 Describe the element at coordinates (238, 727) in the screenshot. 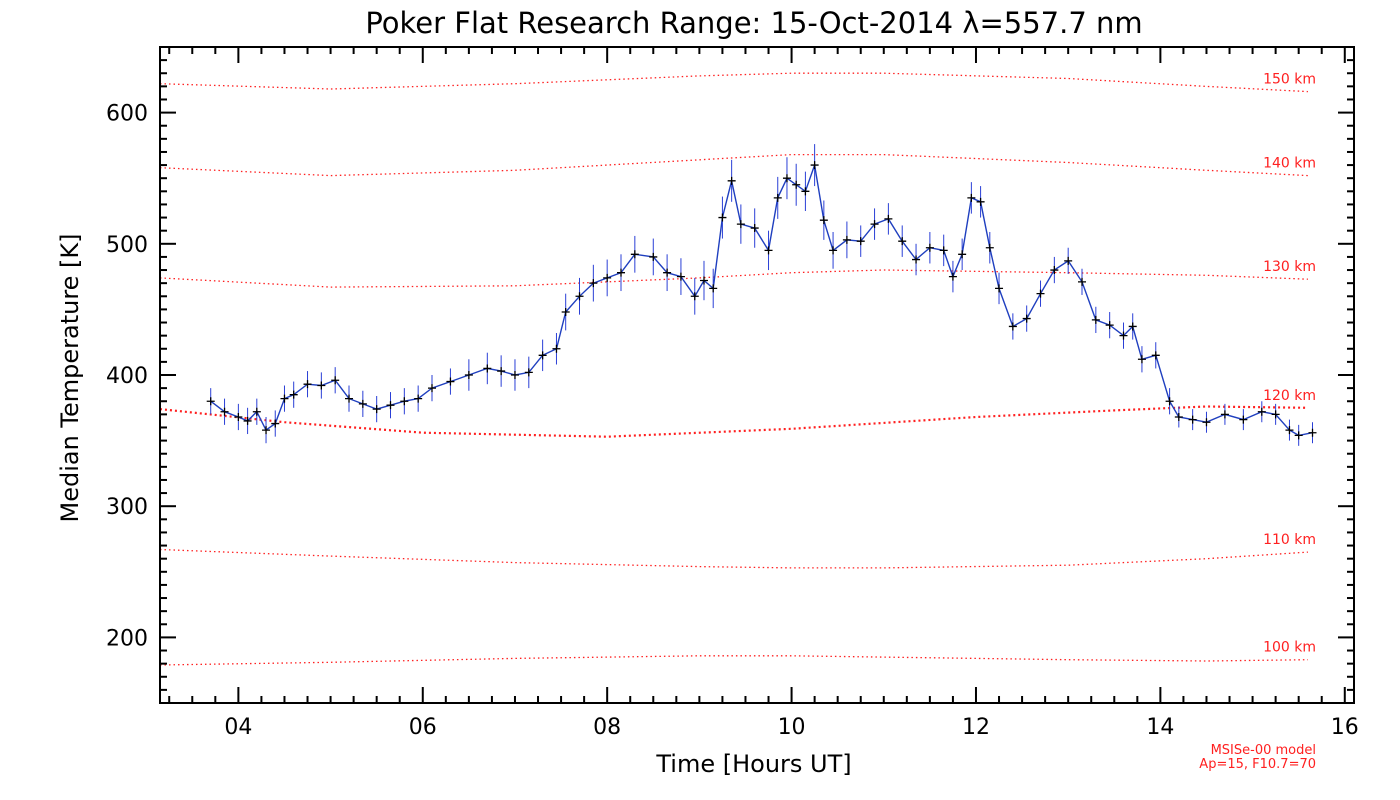

I see `x-tick-label: 04` at that location.